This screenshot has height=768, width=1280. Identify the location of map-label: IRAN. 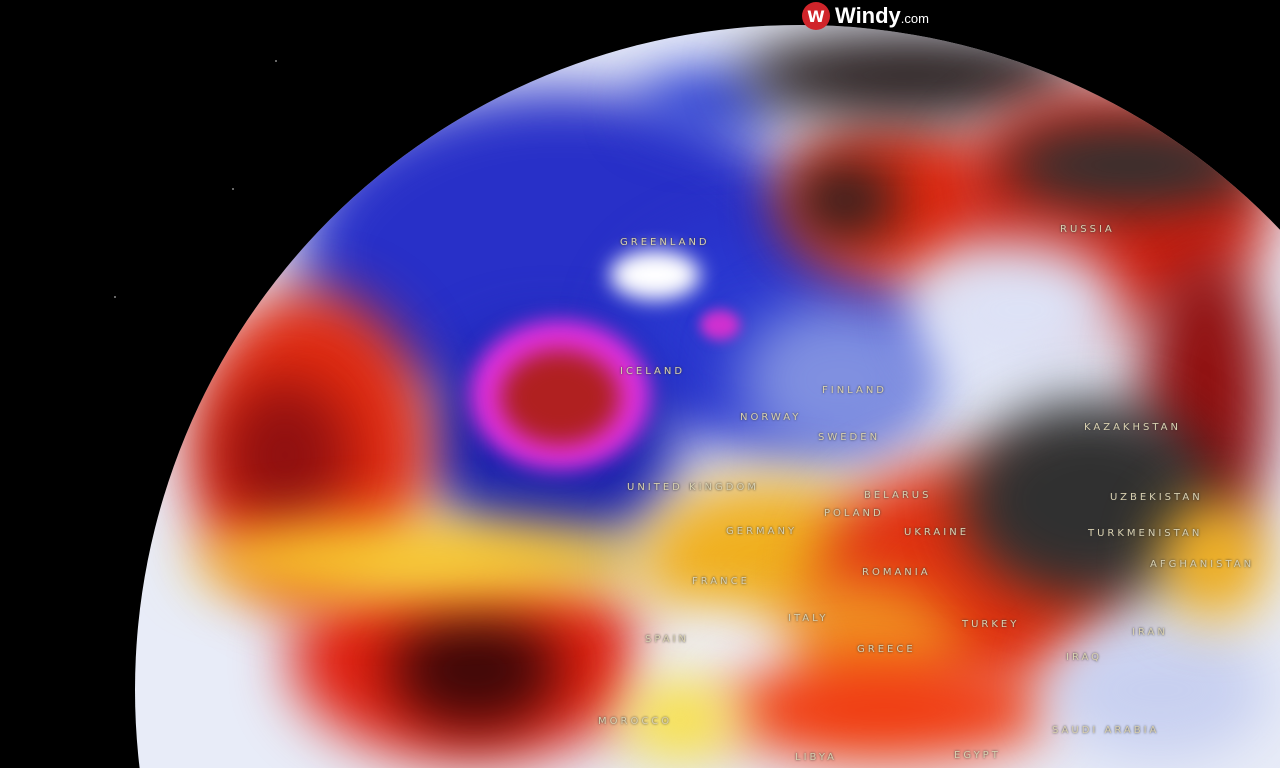
(1150, 632).